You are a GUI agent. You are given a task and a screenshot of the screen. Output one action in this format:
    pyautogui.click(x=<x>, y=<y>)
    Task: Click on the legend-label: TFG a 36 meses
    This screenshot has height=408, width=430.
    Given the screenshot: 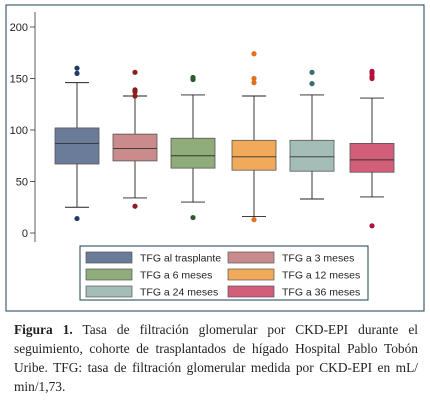 What is the action you would take?
    pyautogui.click(x=321, y=293)
    